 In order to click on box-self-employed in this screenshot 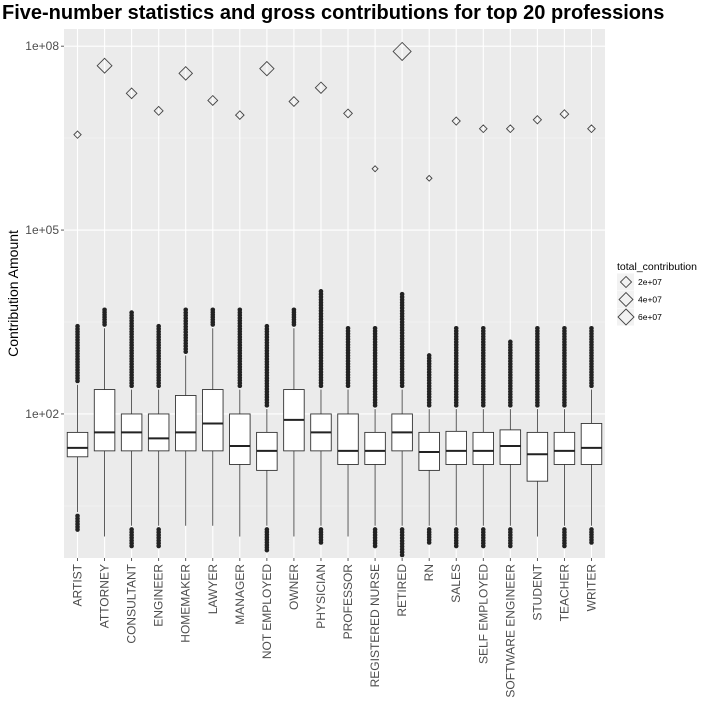, I will do `click(483, 448)`.